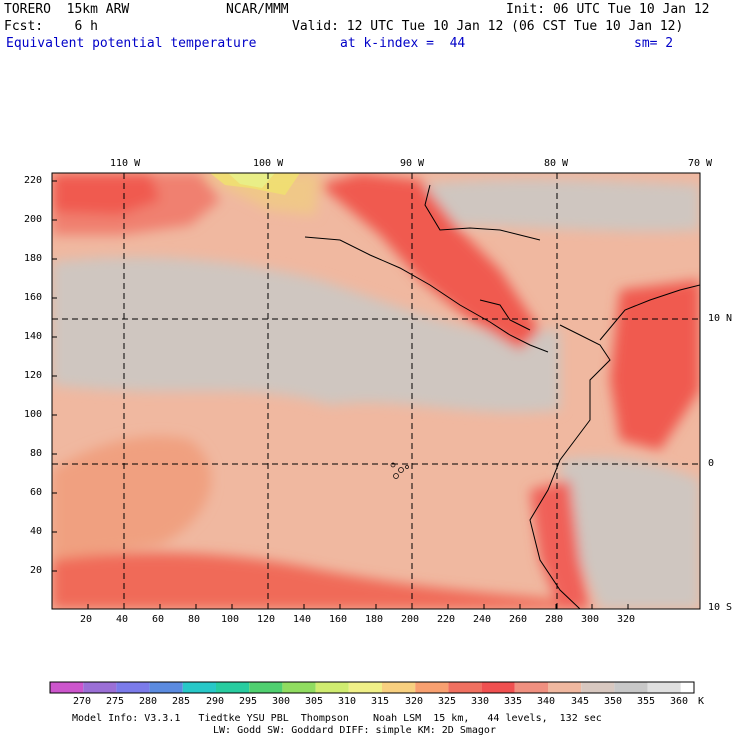 The height and width of the screenshot is (740, 740). Describe the element at coordinates (720, 318) in the screenshot. I see `lat-label: 10 N` at that location.